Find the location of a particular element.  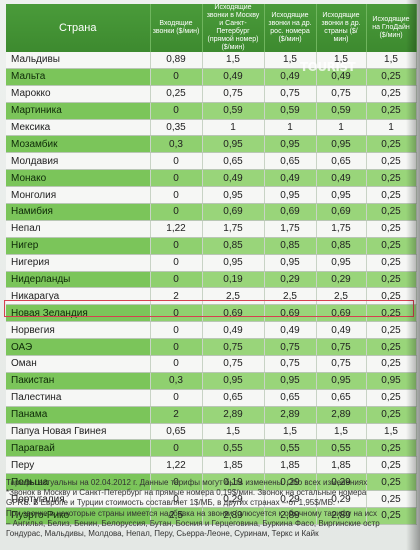

country-cell: Пуэрто-Рико is located at coordinates (78, 516).